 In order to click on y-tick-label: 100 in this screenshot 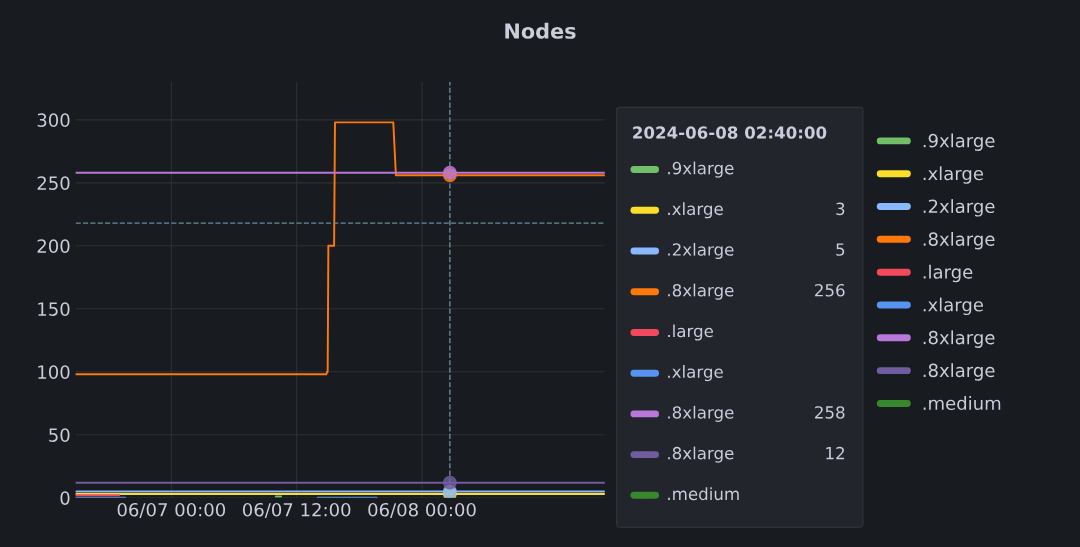, I will do `click(54, 372)`.